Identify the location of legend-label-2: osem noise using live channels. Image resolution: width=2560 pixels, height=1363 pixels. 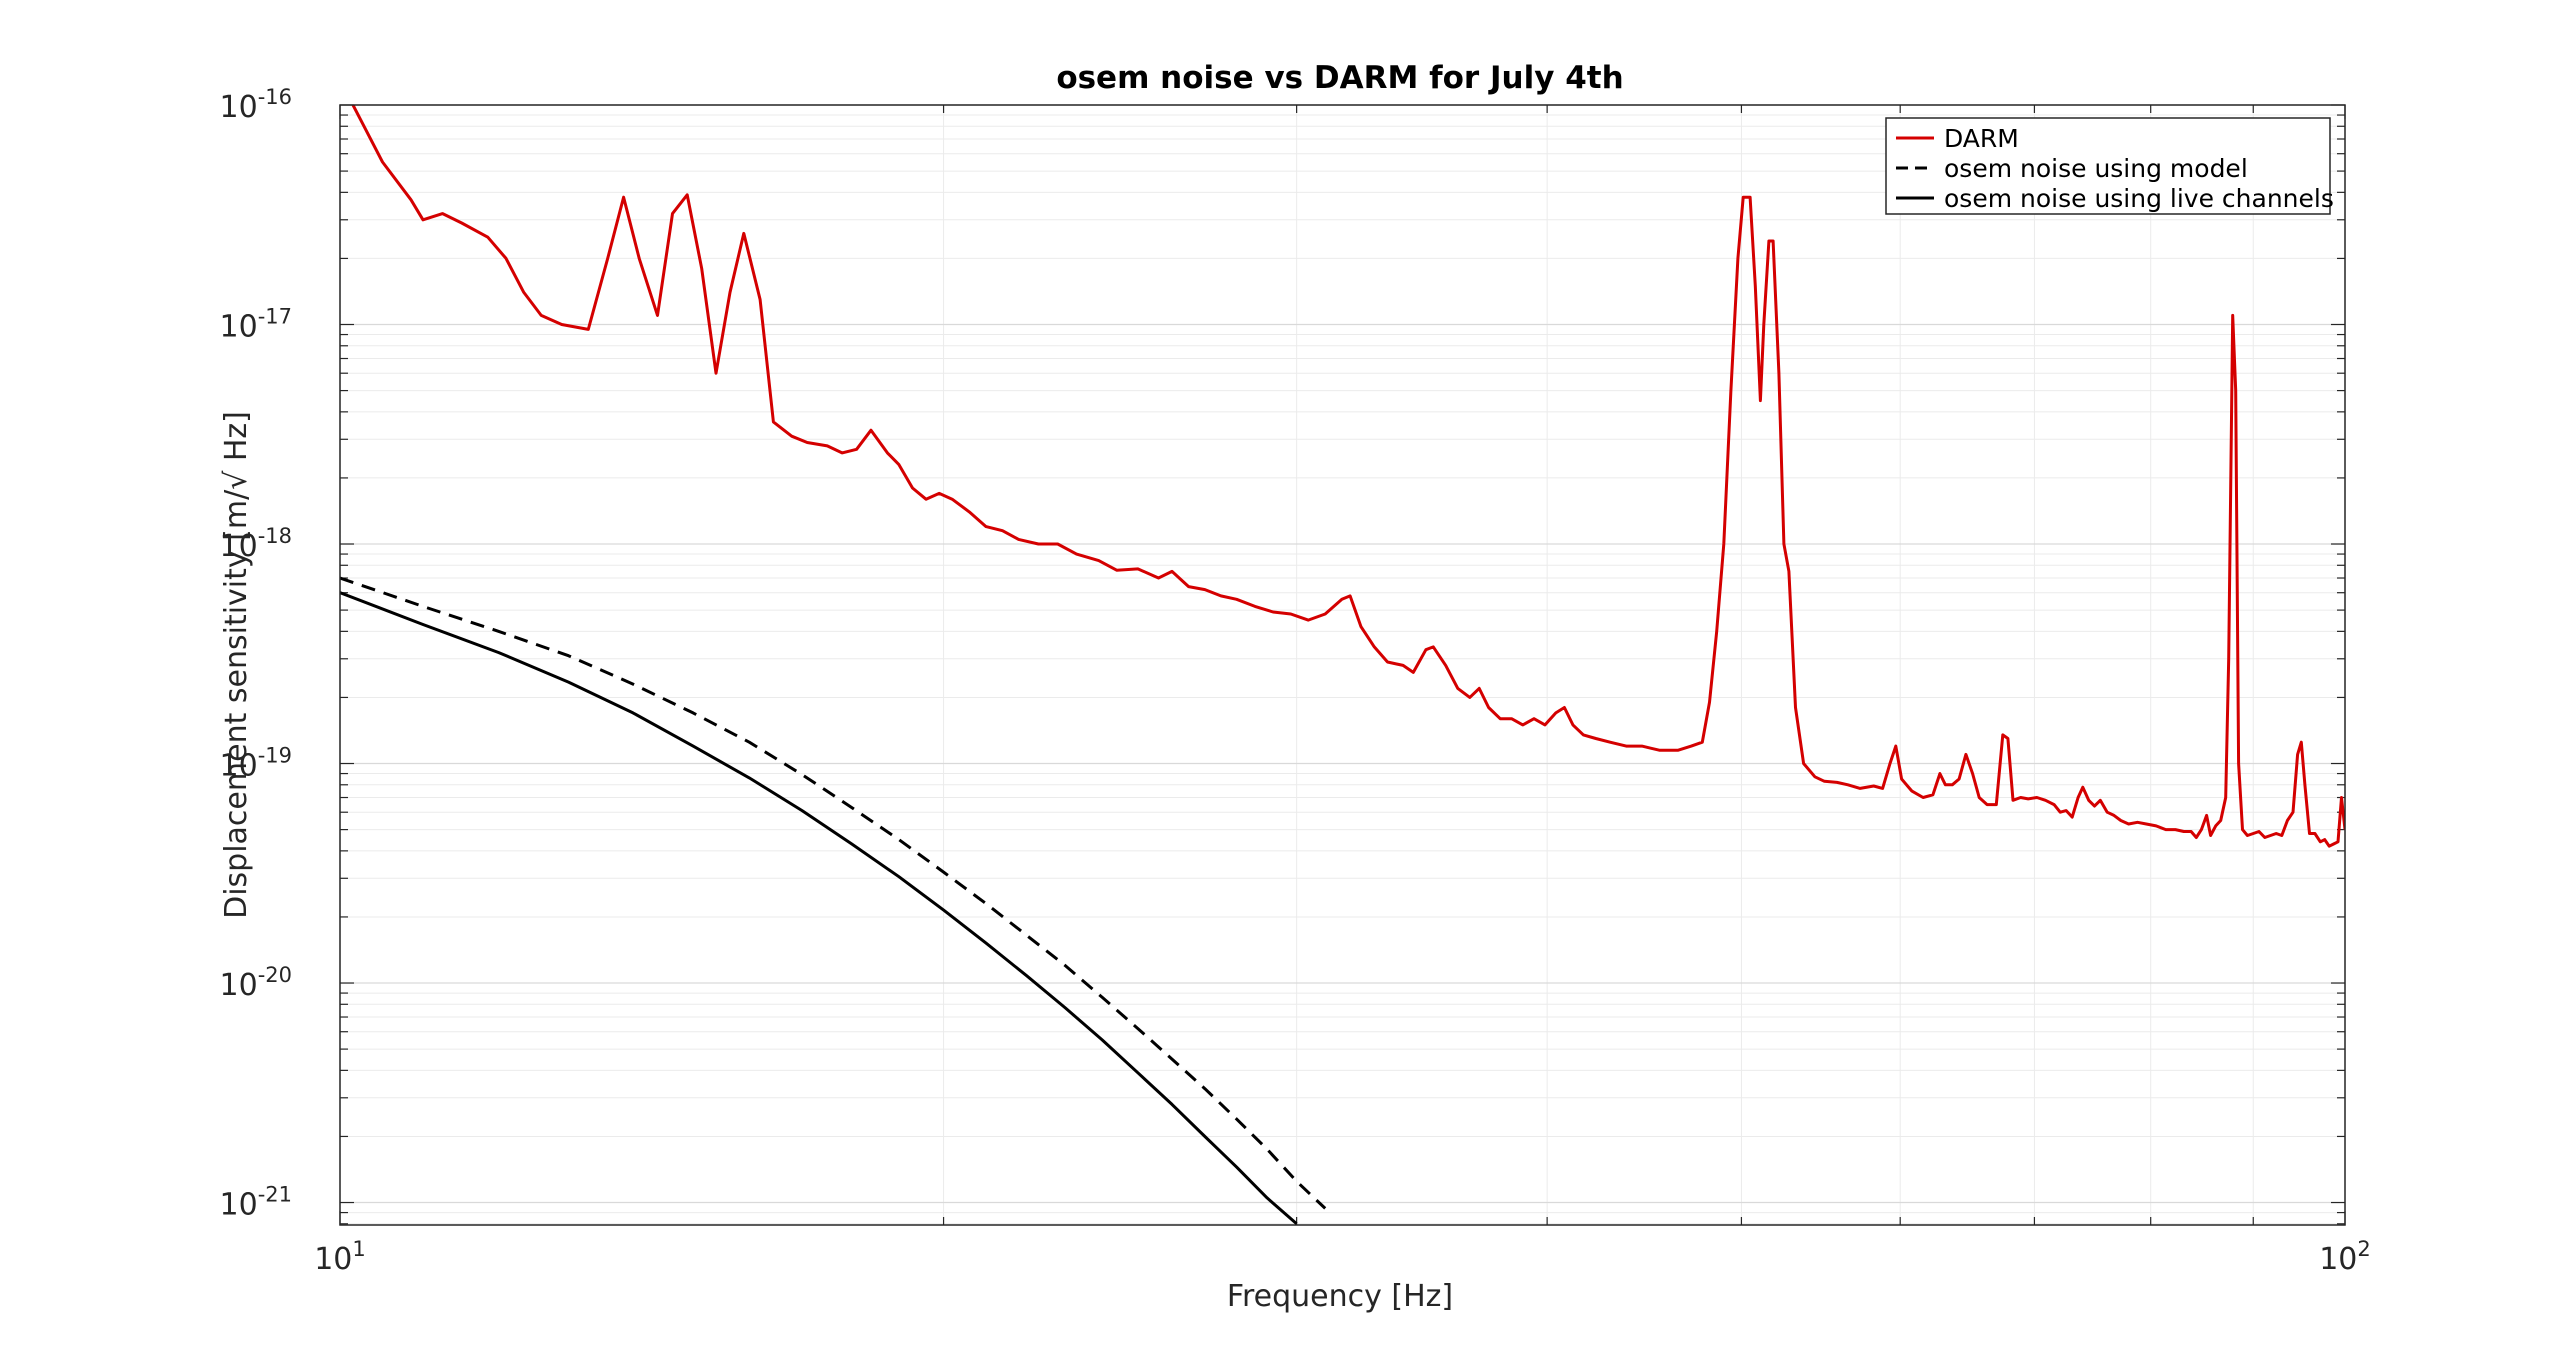
(2139, 198).